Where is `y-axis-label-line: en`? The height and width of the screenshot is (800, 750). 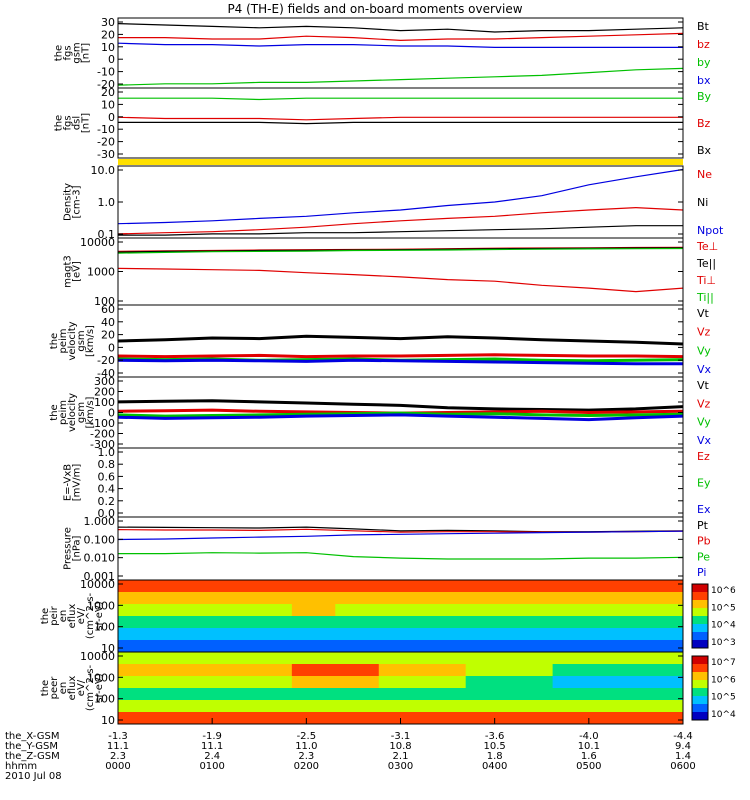 y-axis-label-line: en is located at coordinates (63, 616).